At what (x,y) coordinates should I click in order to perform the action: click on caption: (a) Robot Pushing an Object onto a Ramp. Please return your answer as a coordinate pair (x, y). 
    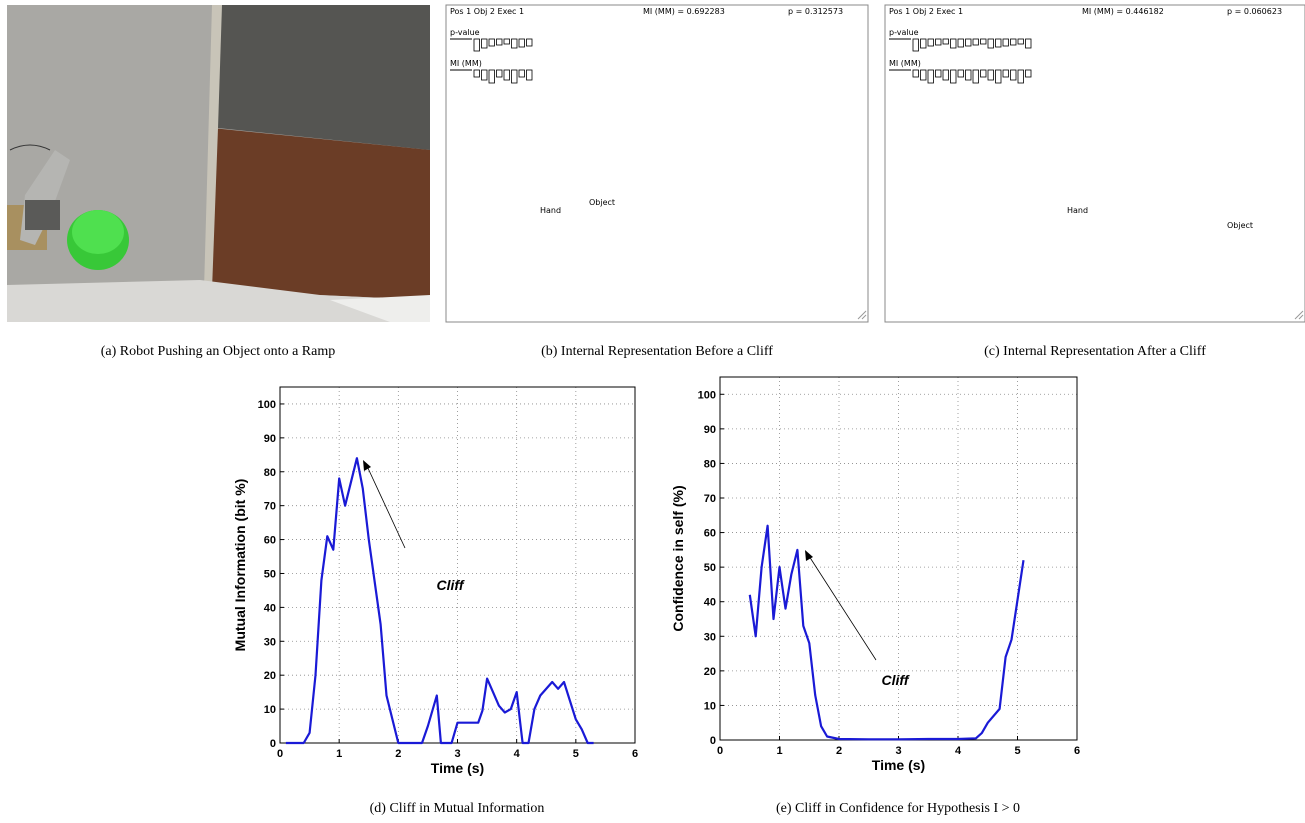
    Looking at the image, I should click on (218, 351).